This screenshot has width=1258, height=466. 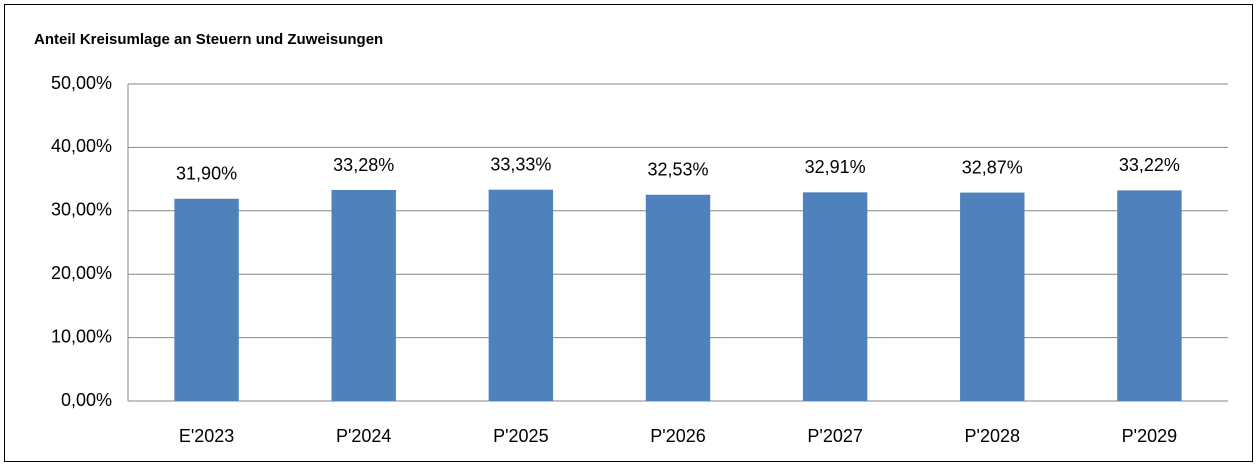 What do you see at coordinates (678, 436) in the screenshot?
I see `x-tick-label: P'2026` at bounding box center [678, 436].